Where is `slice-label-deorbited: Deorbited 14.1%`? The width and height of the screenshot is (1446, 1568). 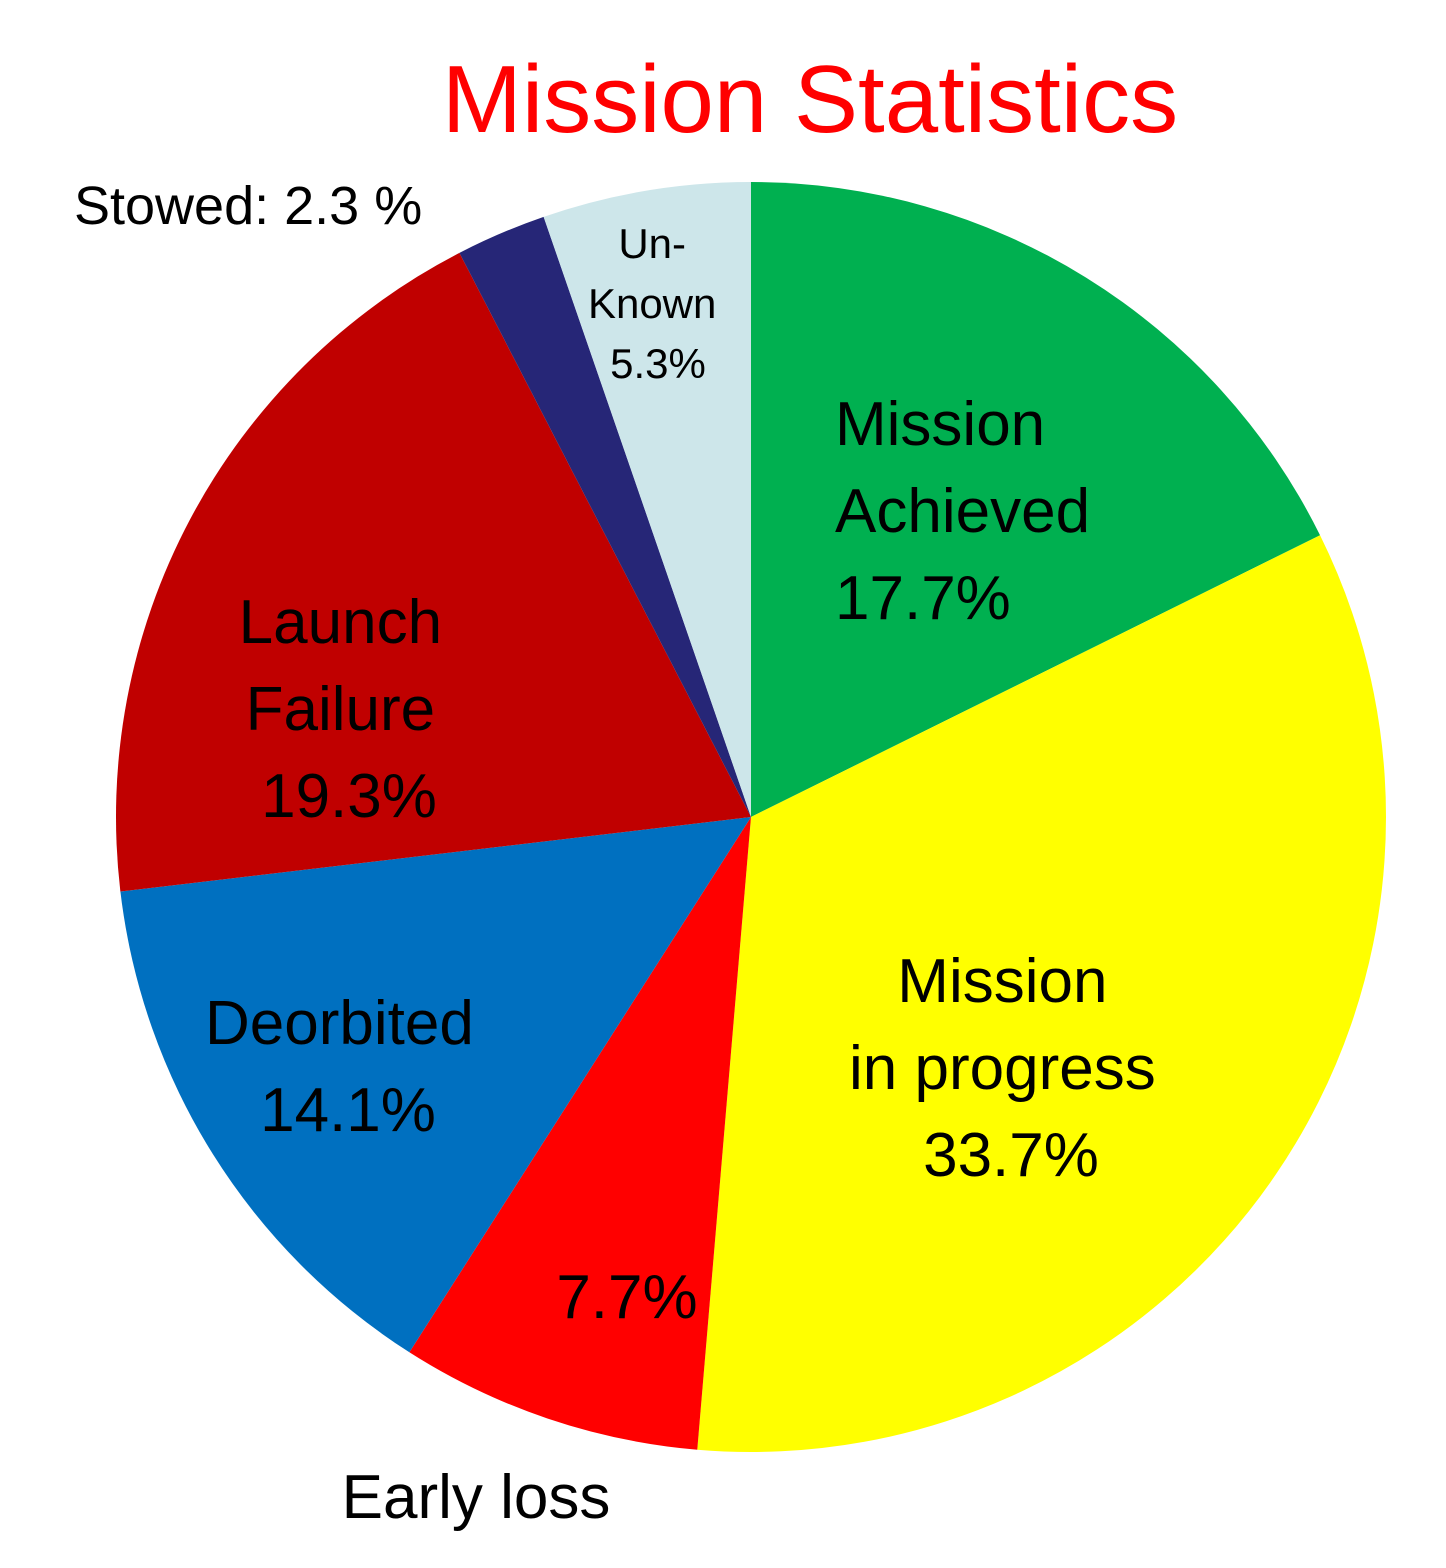
slice-label-deorbited: Deorbited 14.1% is located at coordinates (348, 1067).